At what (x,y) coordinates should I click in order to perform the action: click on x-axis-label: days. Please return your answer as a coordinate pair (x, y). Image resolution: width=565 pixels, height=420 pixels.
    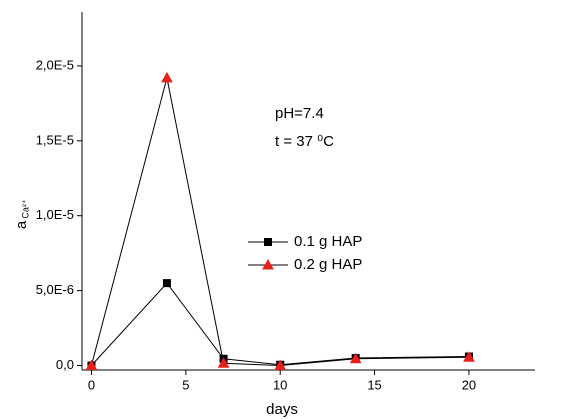
    Looking at the image, I should click on (282, 409).